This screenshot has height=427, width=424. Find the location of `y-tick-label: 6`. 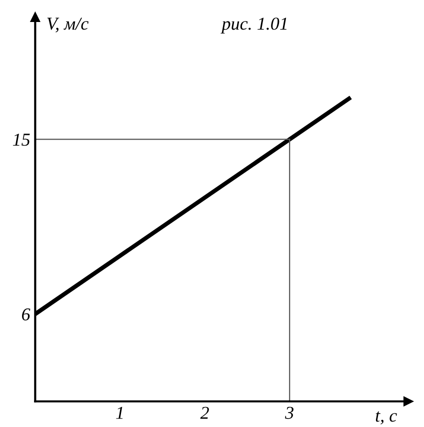

y-tick-label: 6 is located at coordinates (26, 314).